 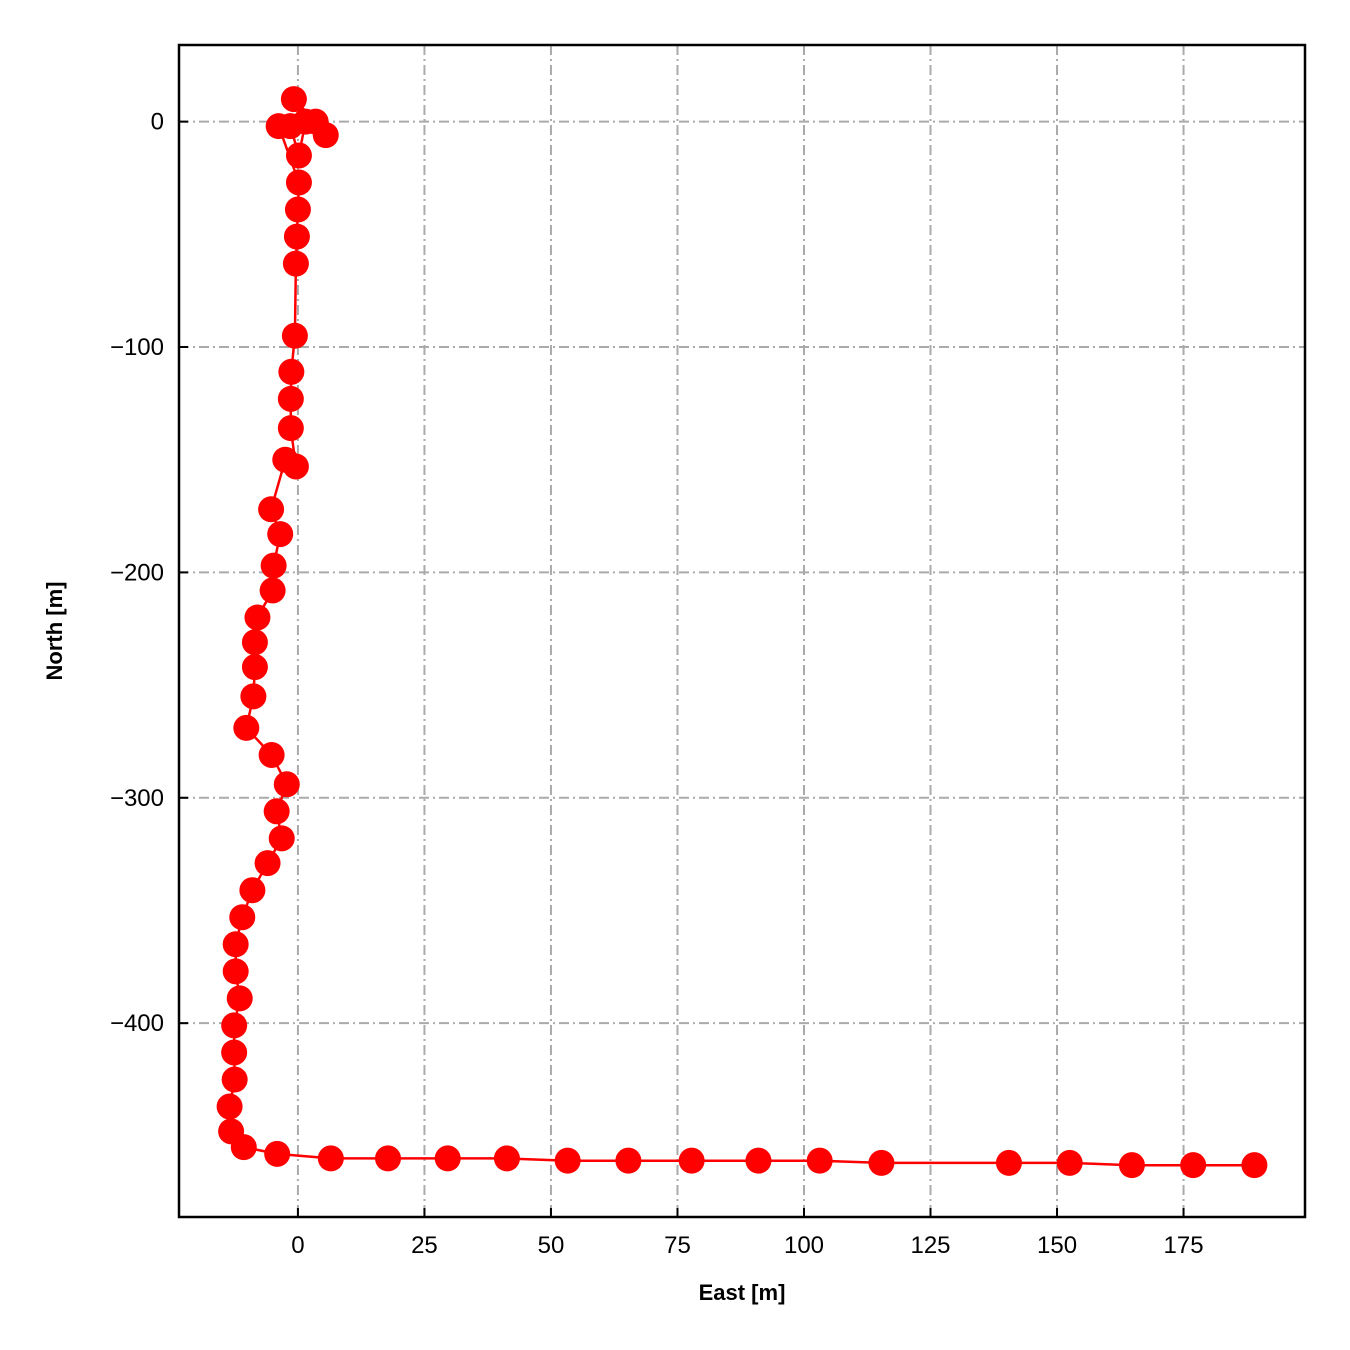 I want to click on x-tick-label: 100, so click(x=804, y=1245).